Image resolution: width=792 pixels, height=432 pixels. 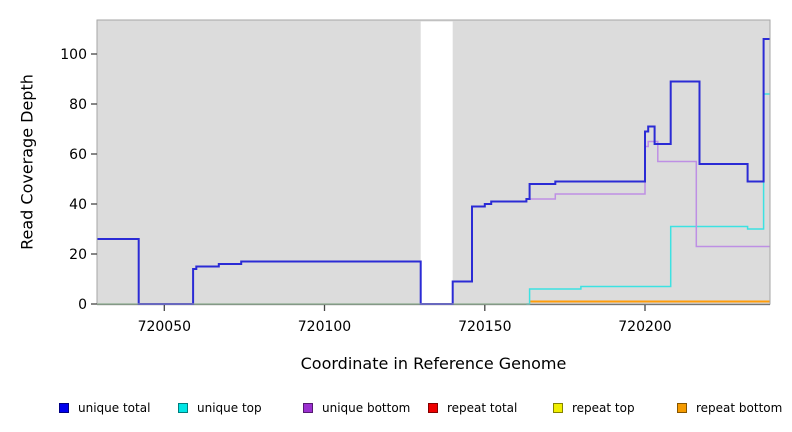 What do you see at coordinates (164, 327) in the screenshot?
I see `svg-text: 720050` at bounding box center [164, 327].